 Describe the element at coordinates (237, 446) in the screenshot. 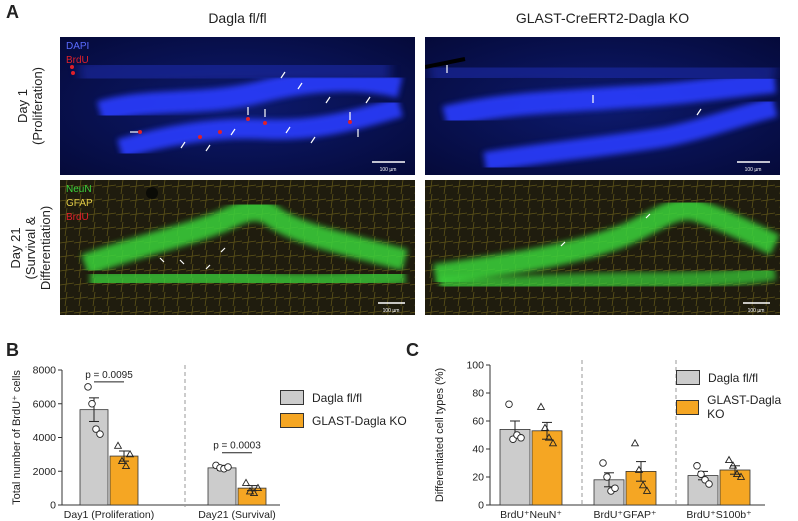

I see `p-value-label: p = 0.0003` at that location.